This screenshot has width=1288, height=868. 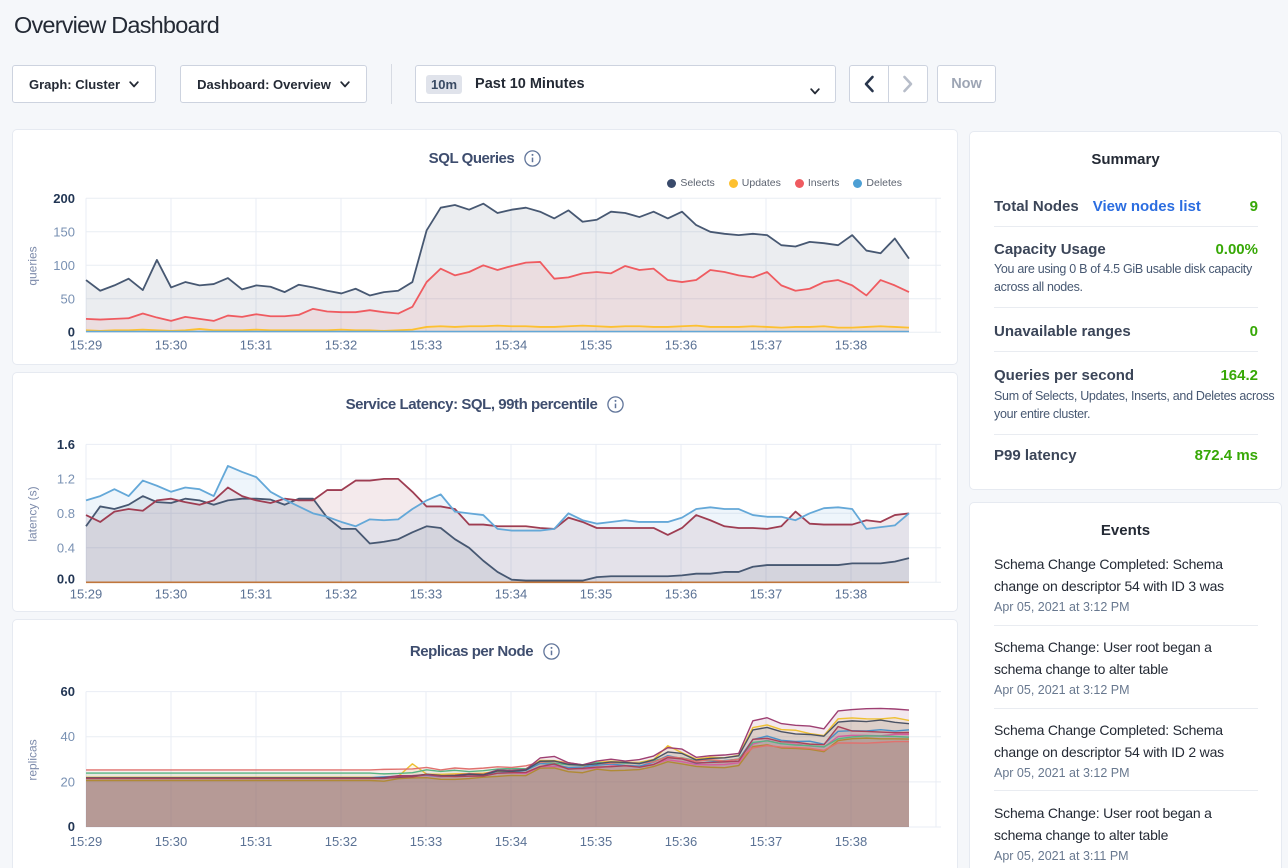 I want to click on svg-text: 60, so click(x=68, y=691).